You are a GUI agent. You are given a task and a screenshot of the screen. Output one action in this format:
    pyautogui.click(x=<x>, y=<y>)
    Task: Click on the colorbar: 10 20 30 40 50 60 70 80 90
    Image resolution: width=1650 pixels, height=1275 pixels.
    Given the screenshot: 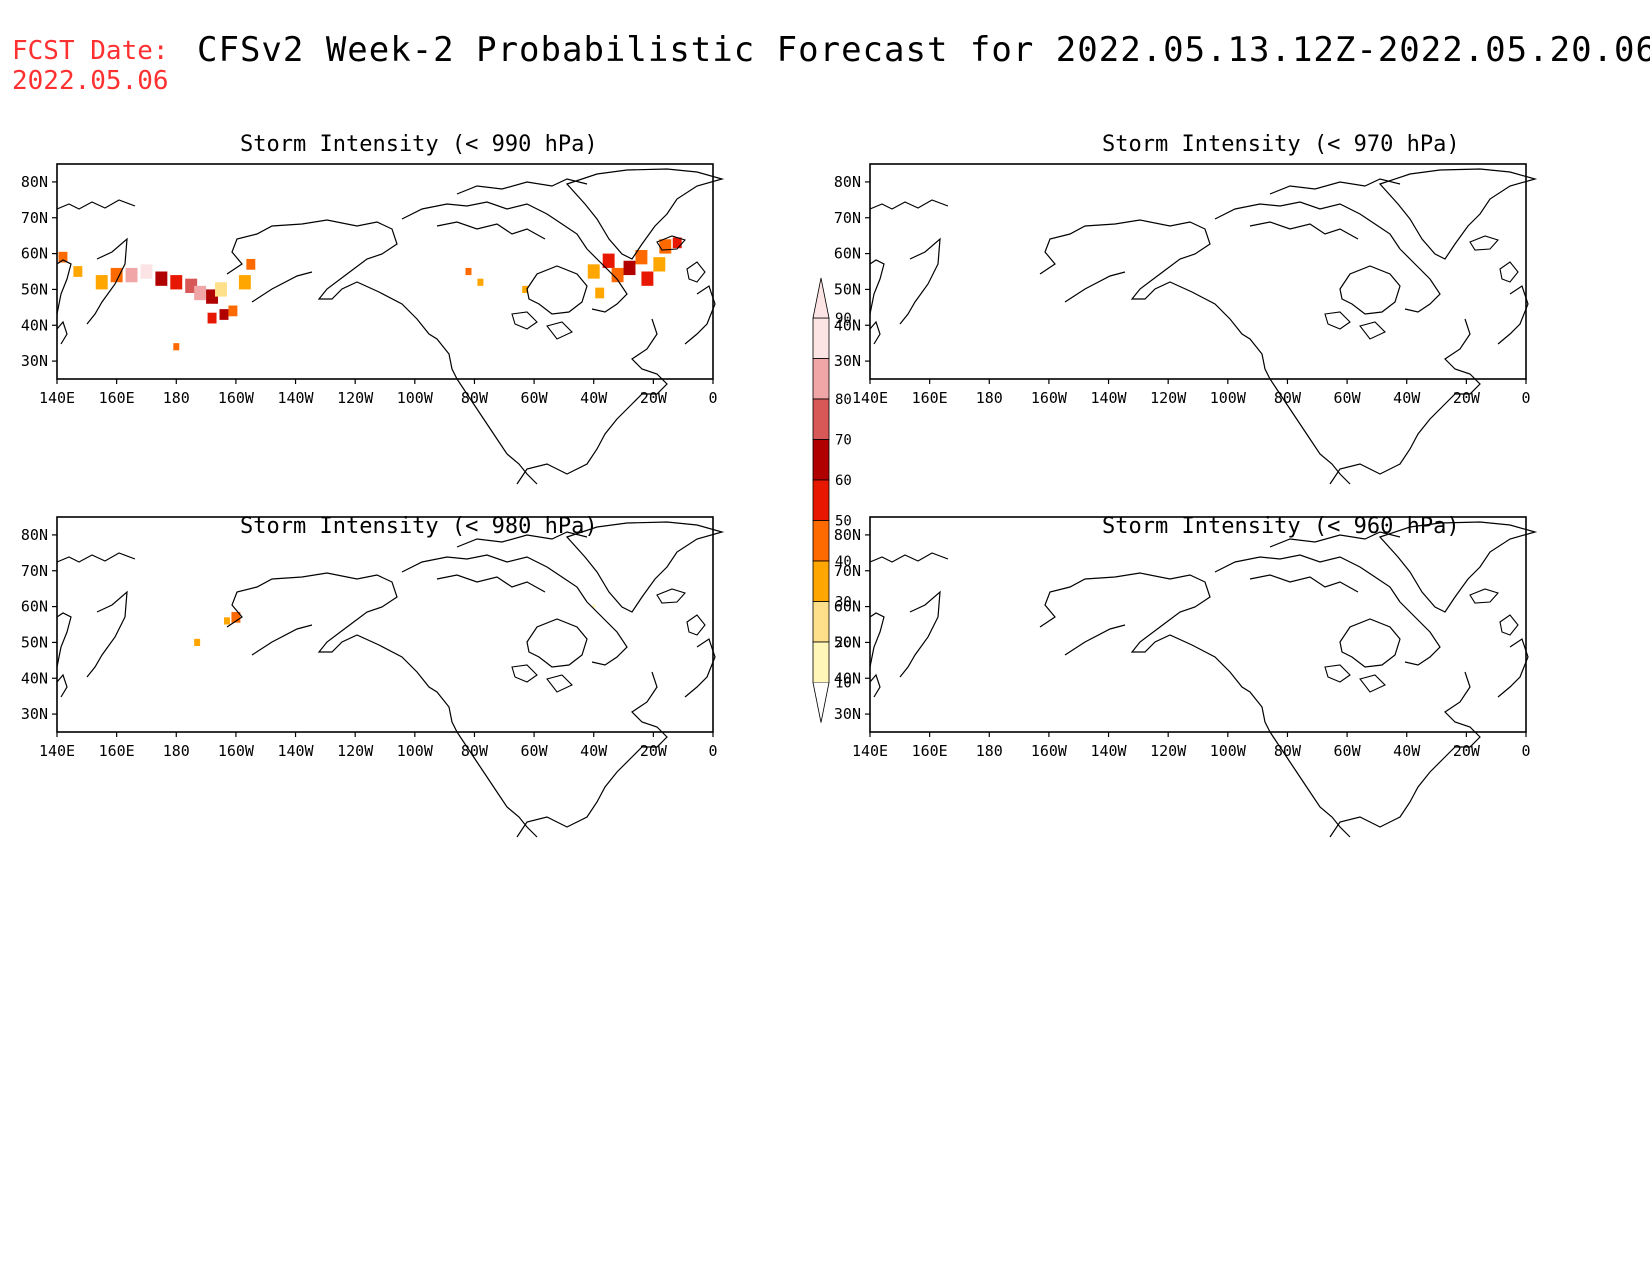 What is the action you would take?
    pyautogui.click(x=832, y=500)
    